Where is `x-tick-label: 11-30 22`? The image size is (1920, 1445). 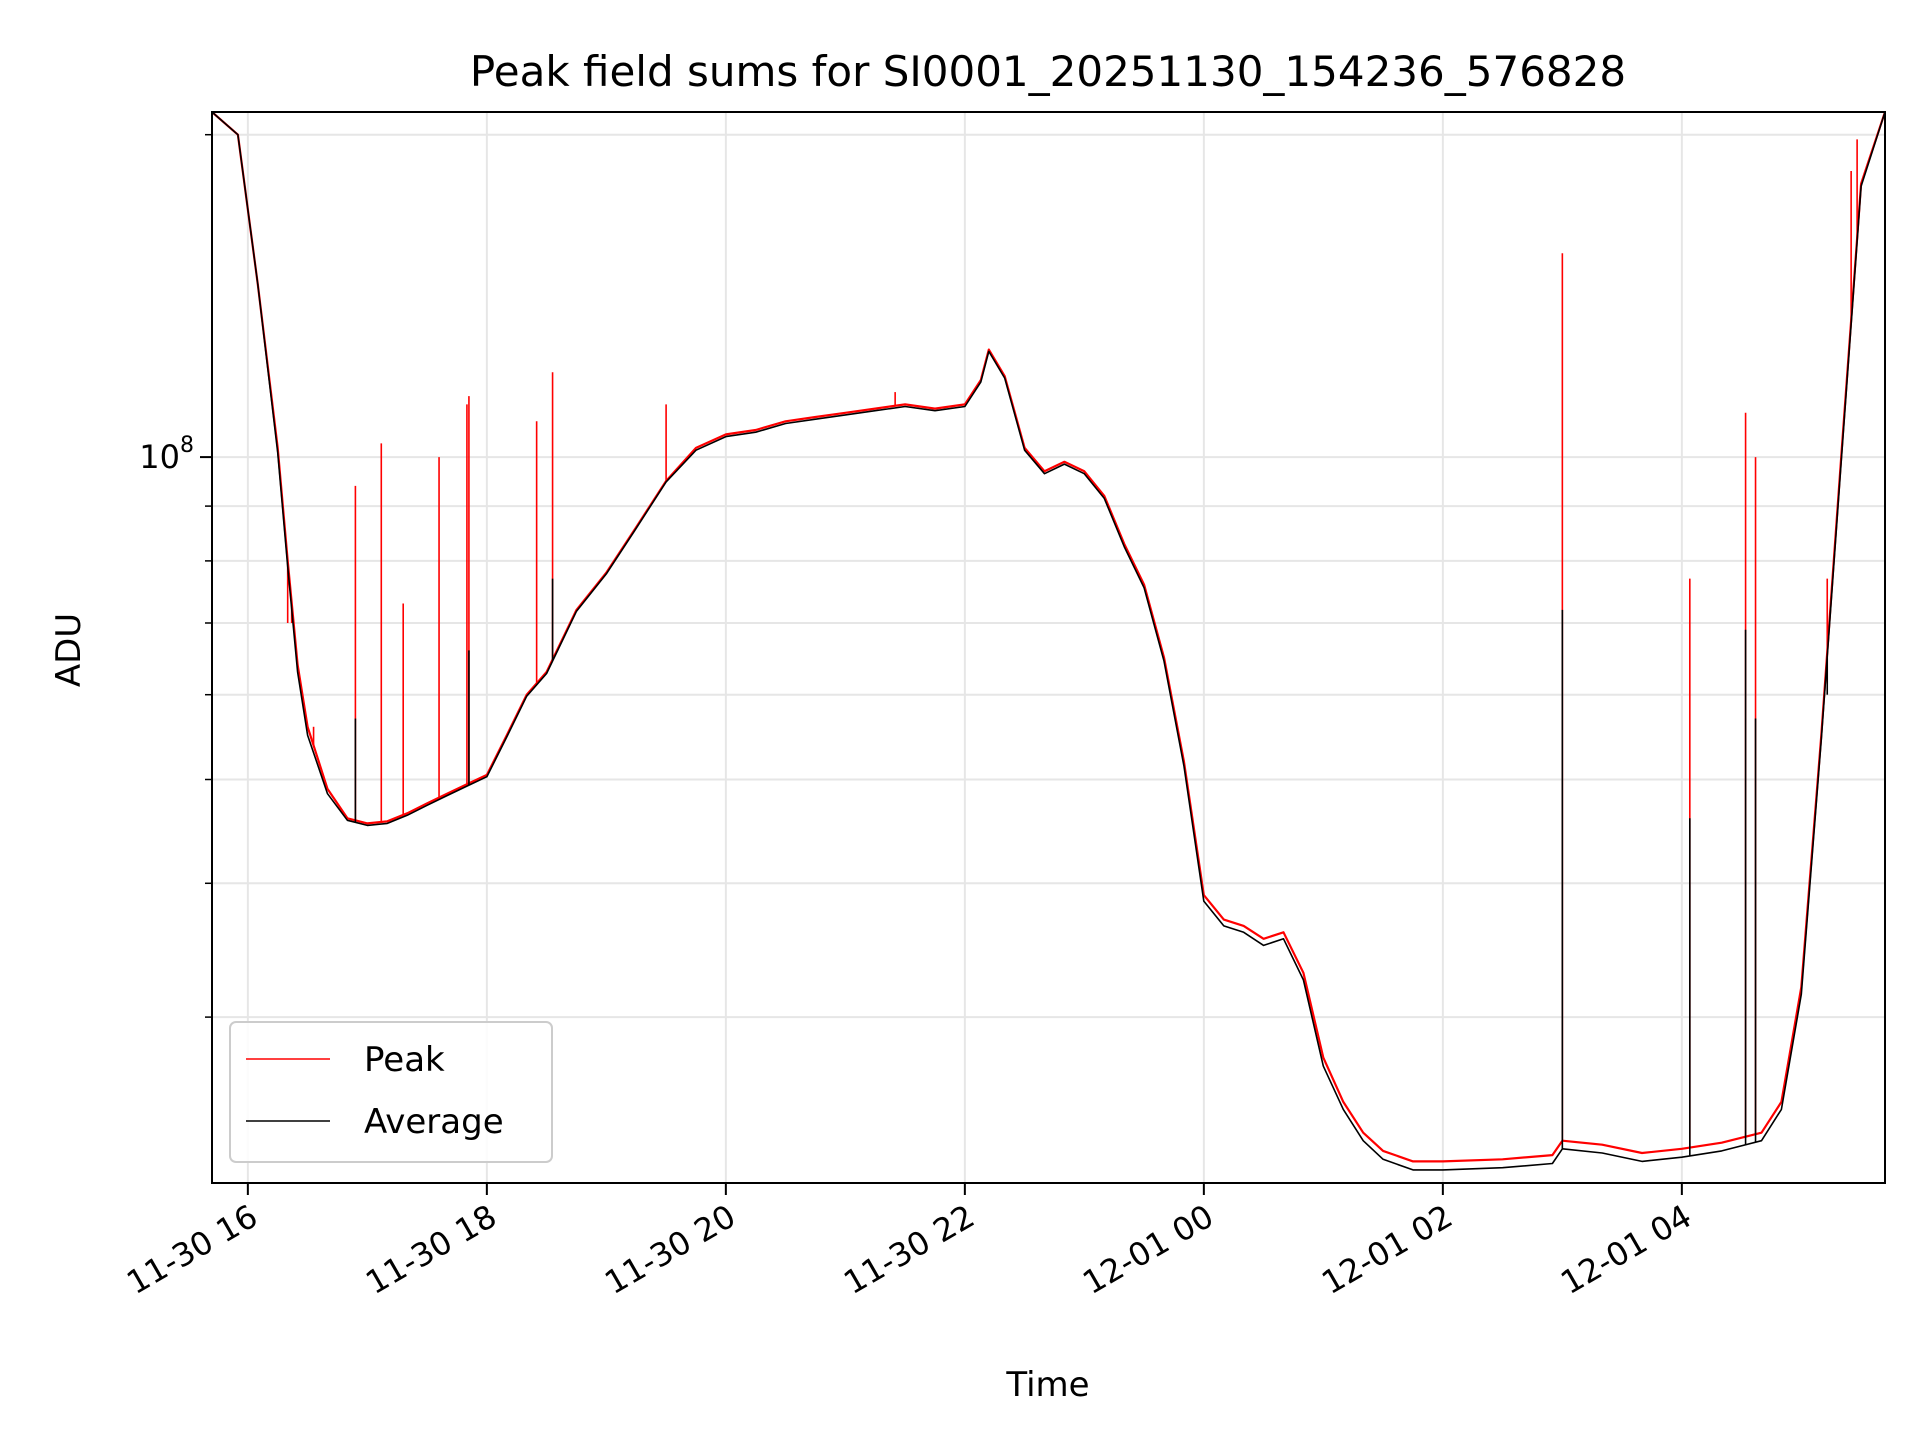 x-tick-label: 11-30 22 is located at coordinates (909, 1249).